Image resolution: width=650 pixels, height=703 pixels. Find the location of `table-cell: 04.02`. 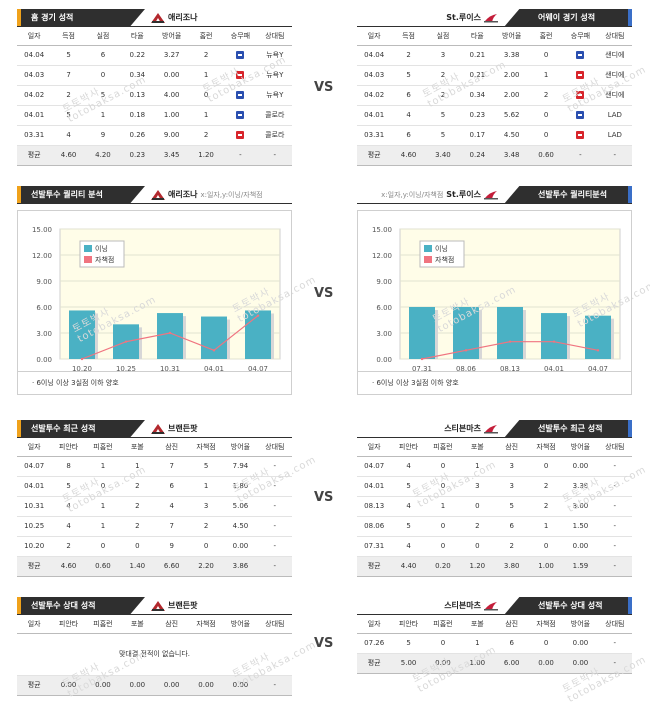

table-cell: 04.02 is located at coordinates (374, 95).